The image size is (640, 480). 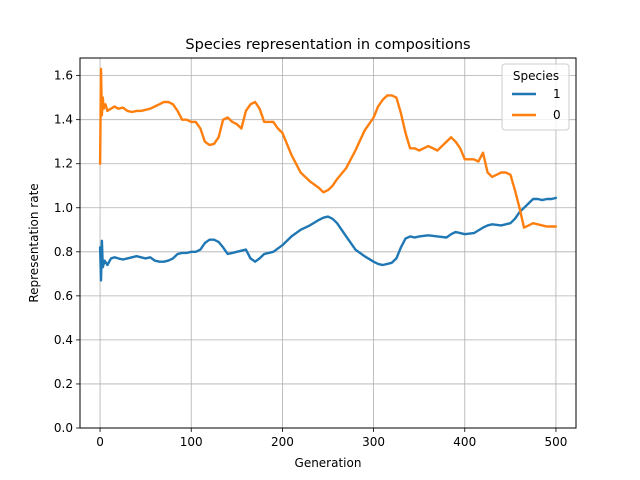 I want to click on legend-label-1: 1, so click(x=557, y=94).